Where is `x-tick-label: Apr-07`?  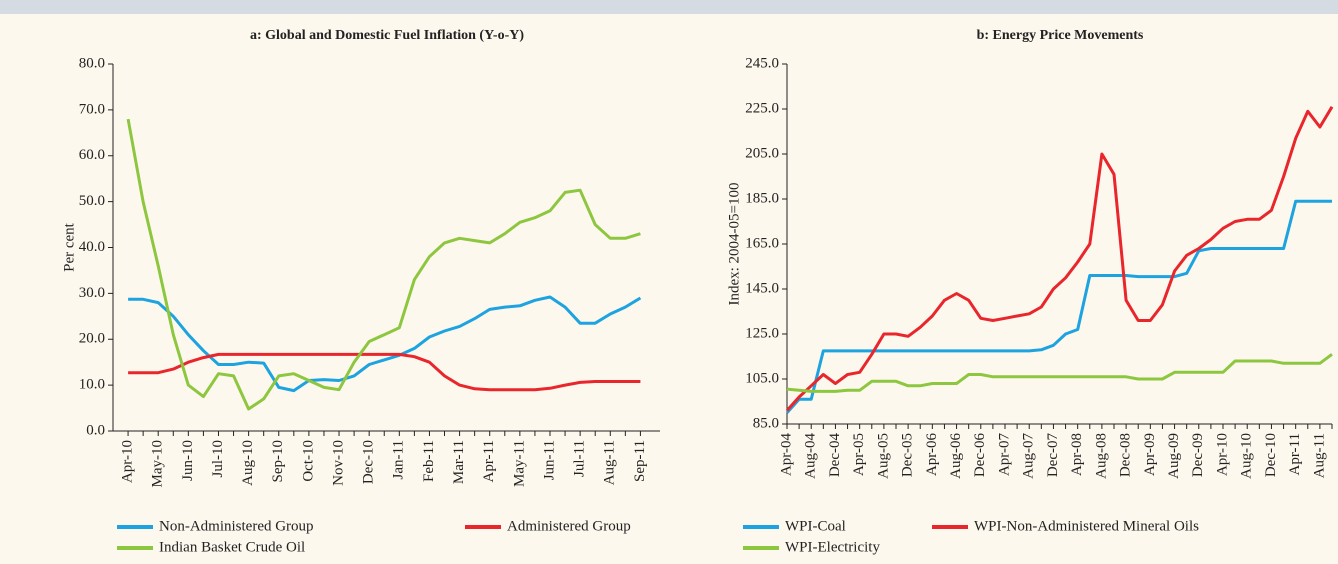 x-tick-label: Apr-07 is located at coordinates (1004, 455).